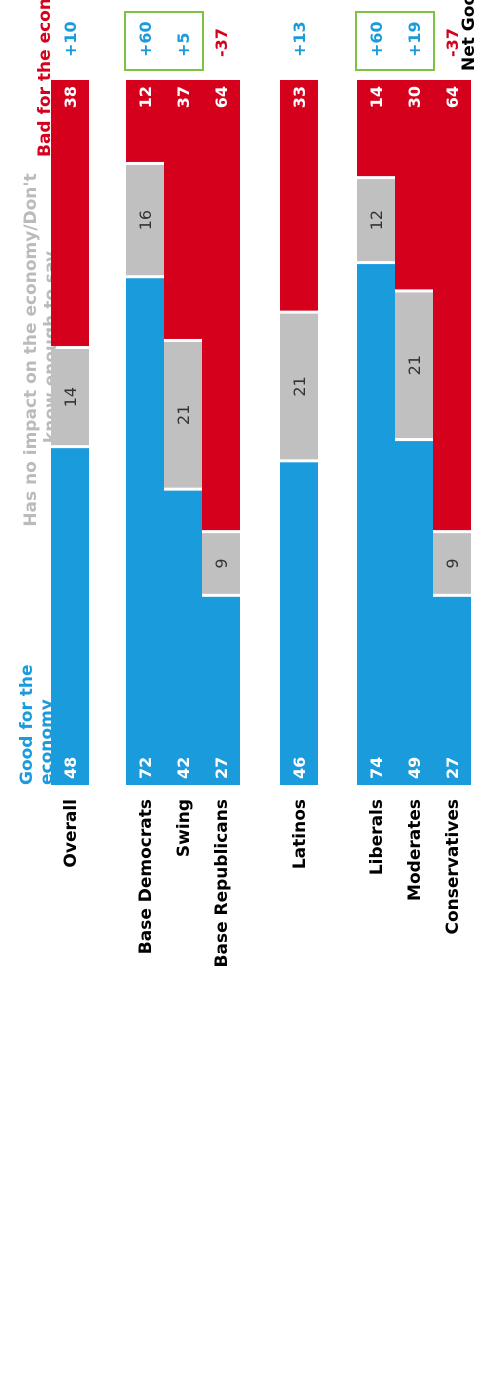 The image size is (480, 1397). I want to click on data-label: 72, so click(145, 768).